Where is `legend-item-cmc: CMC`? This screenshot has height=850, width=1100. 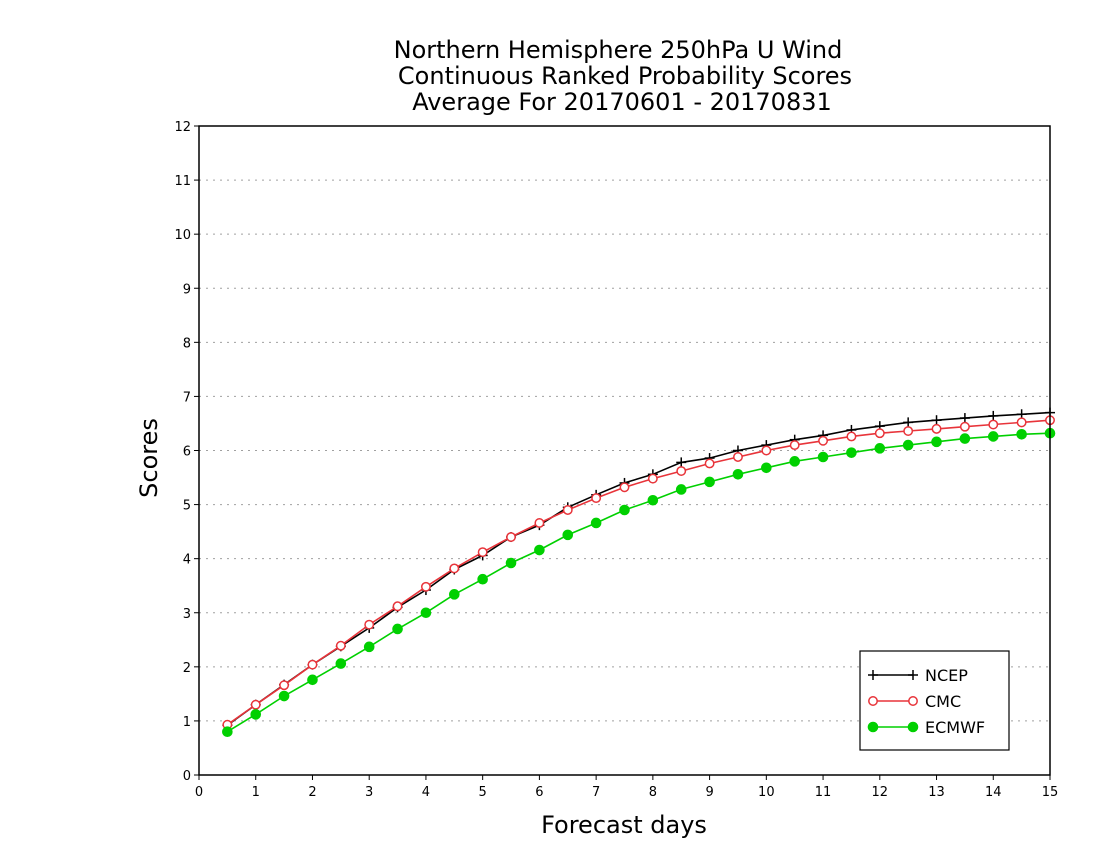 legend-item-cmc: CMC is located at coordinates (914, 701).